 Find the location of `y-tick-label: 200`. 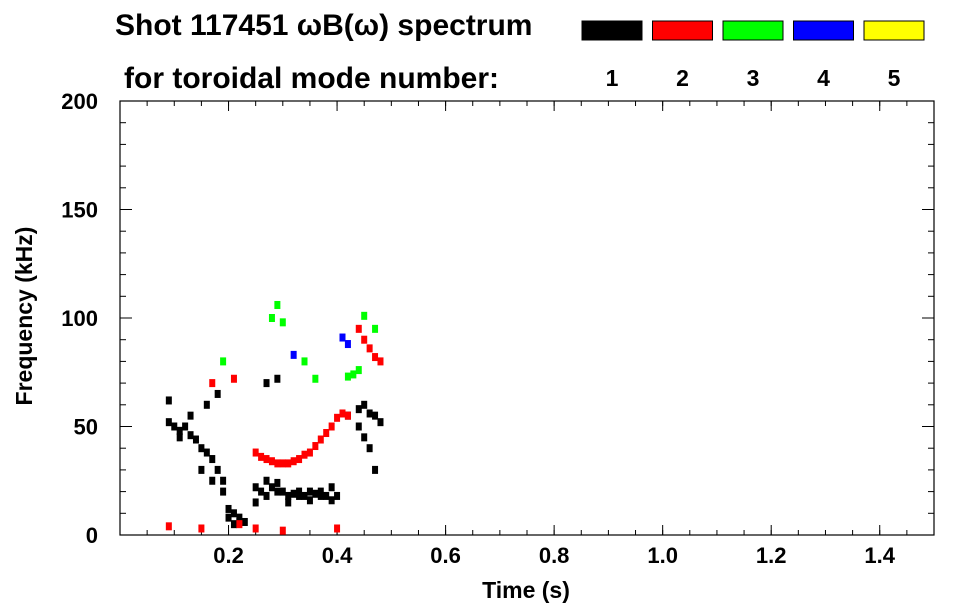

y-tick-label: 200 is located at coordinates (79, 101).